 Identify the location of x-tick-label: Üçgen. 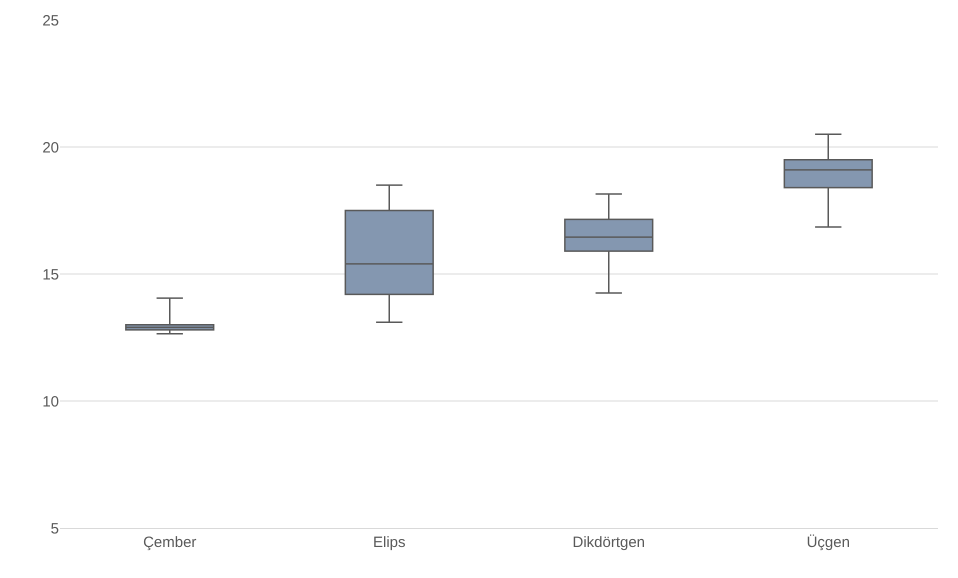
(828, 542).